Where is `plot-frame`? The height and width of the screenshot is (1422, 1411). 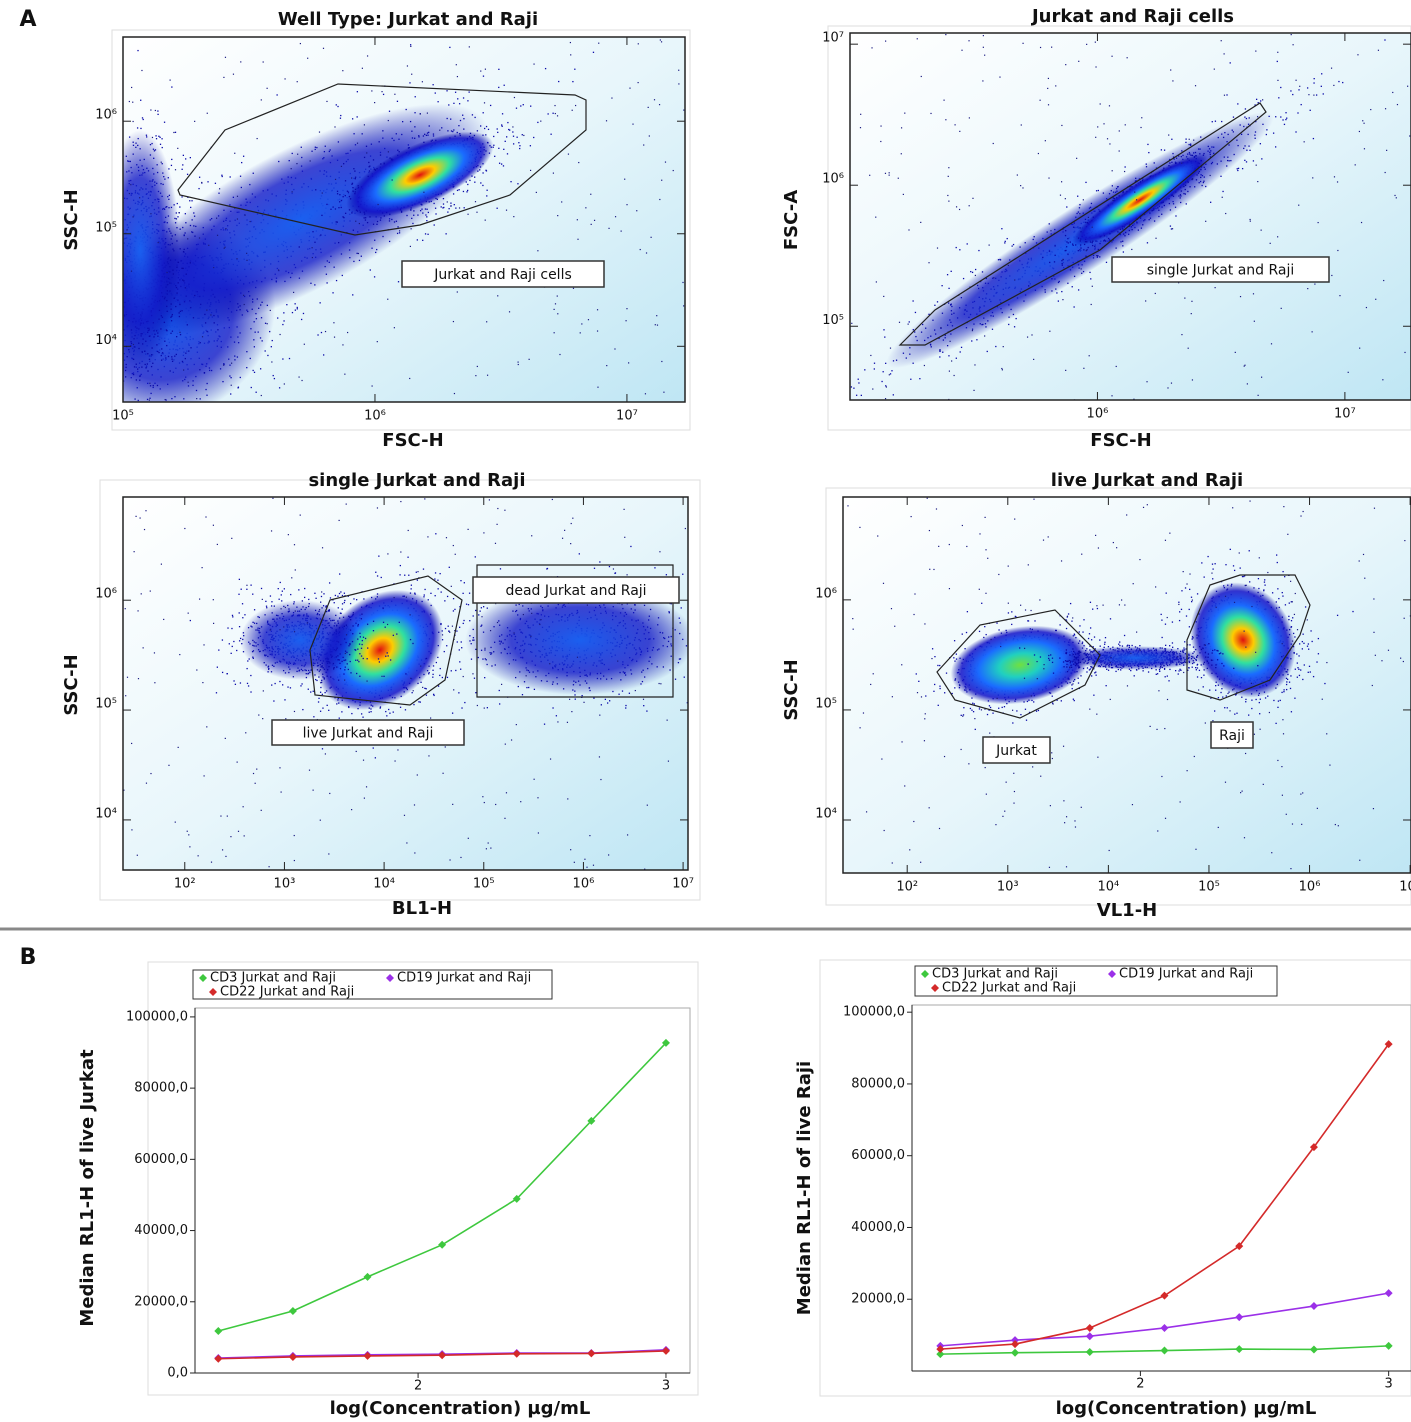
plot-frame is located at coordinates (1130, 216).